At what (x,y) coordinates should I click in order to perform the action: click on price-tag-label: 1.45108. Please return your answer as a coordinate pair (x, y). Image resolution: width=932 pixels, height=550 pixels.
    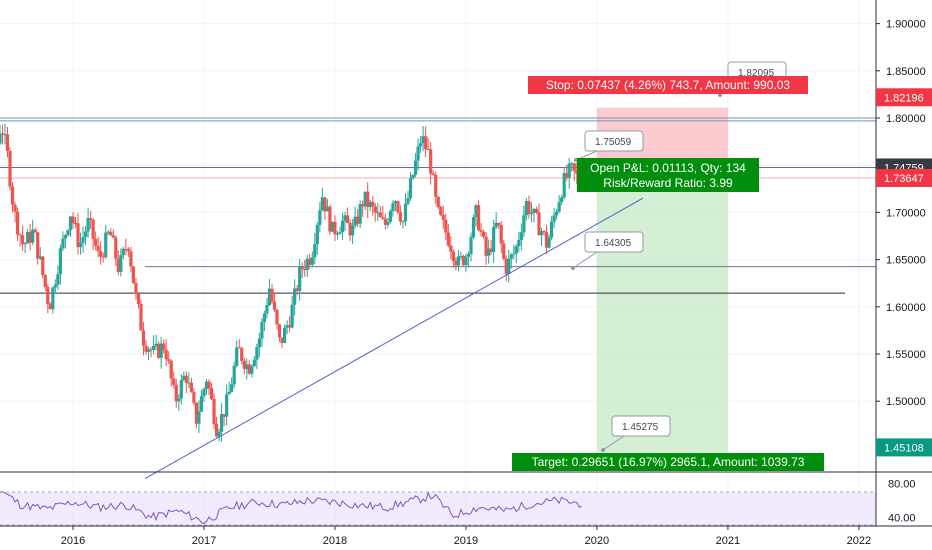
    Looking at the image, I should click on (904, 448).